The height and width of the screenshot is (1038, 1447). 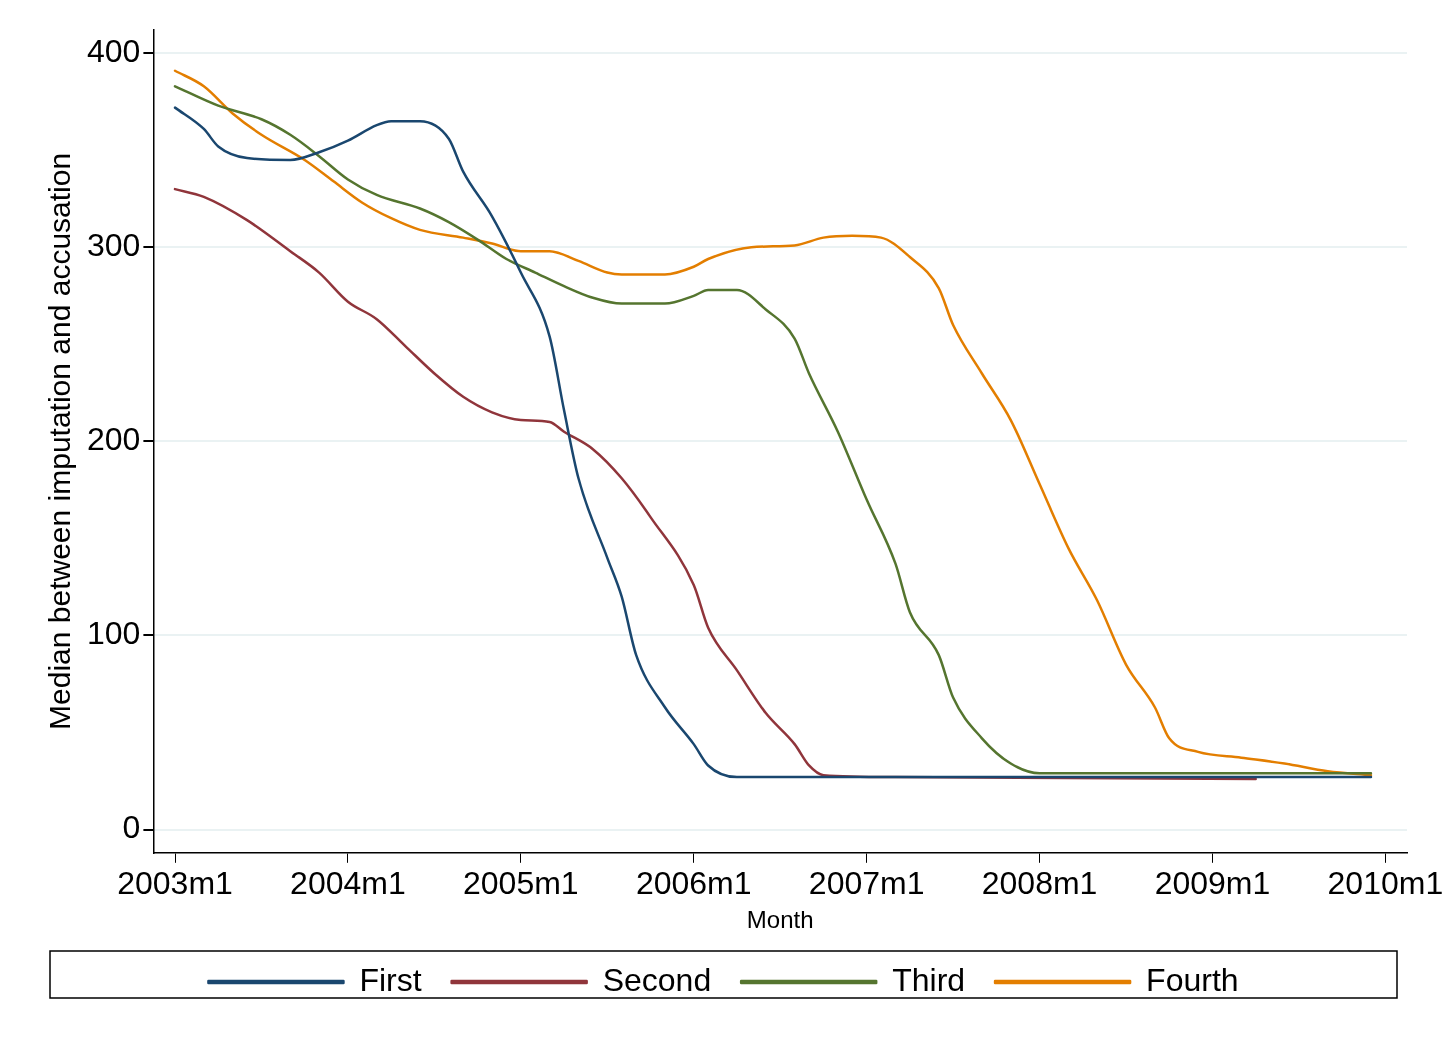 What do you see at coordinates (114, 439) in the screenshot?
I see `y-tick-label: 200` at bounding box center [114, 439].